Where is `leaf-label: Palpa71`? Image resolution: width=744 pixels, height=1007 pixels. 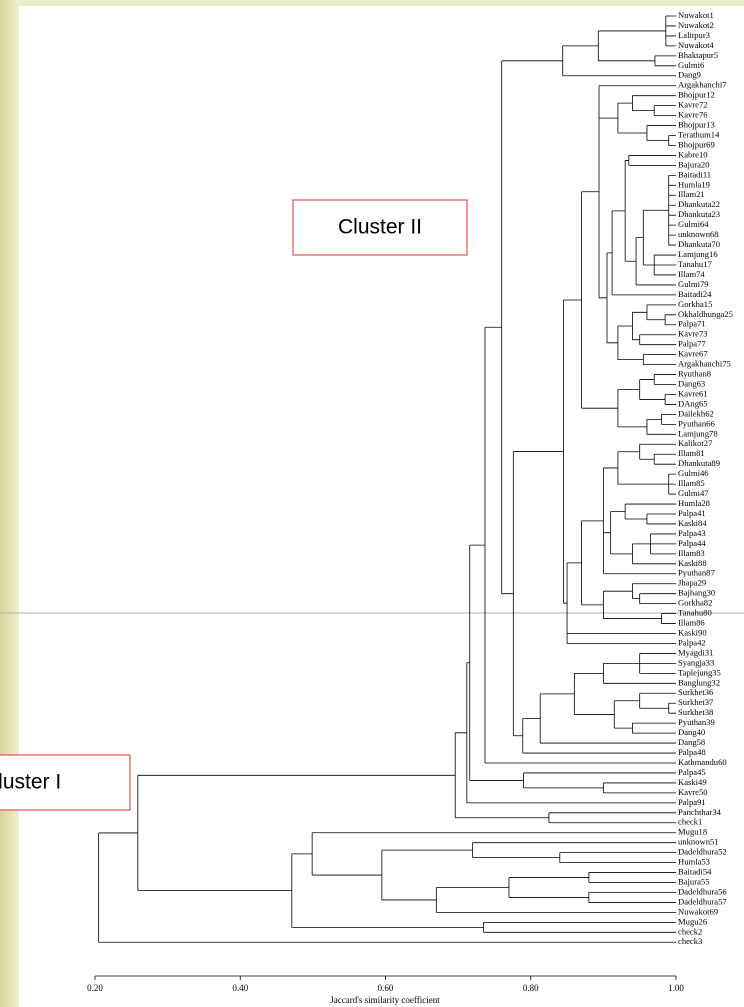 leaf-label: Palpa71 is located at coordinates (692, 324).